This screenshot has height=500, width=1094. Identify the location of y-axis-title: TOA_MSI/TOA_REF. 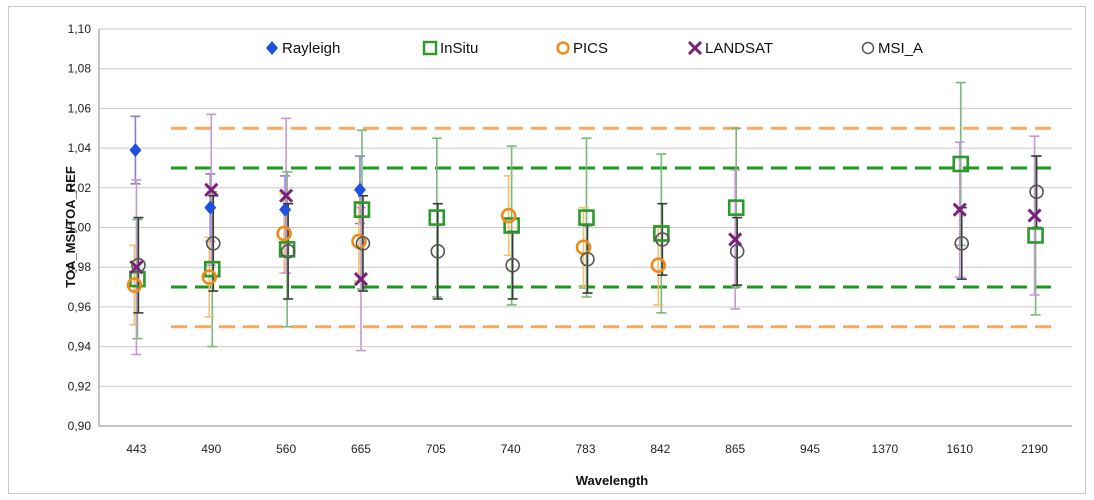
(70, 227).